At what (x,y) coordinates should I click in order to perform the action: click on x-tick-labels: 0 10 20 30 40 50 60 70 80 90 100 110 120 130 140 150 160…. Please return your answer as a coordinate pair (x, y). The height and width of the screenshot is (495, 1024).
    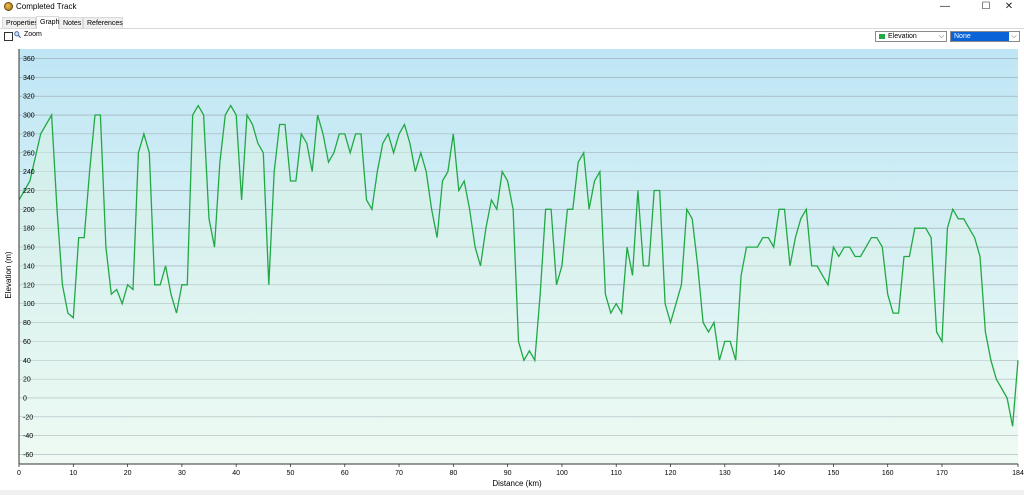
    Looking at the image, I should click on (520, 470).